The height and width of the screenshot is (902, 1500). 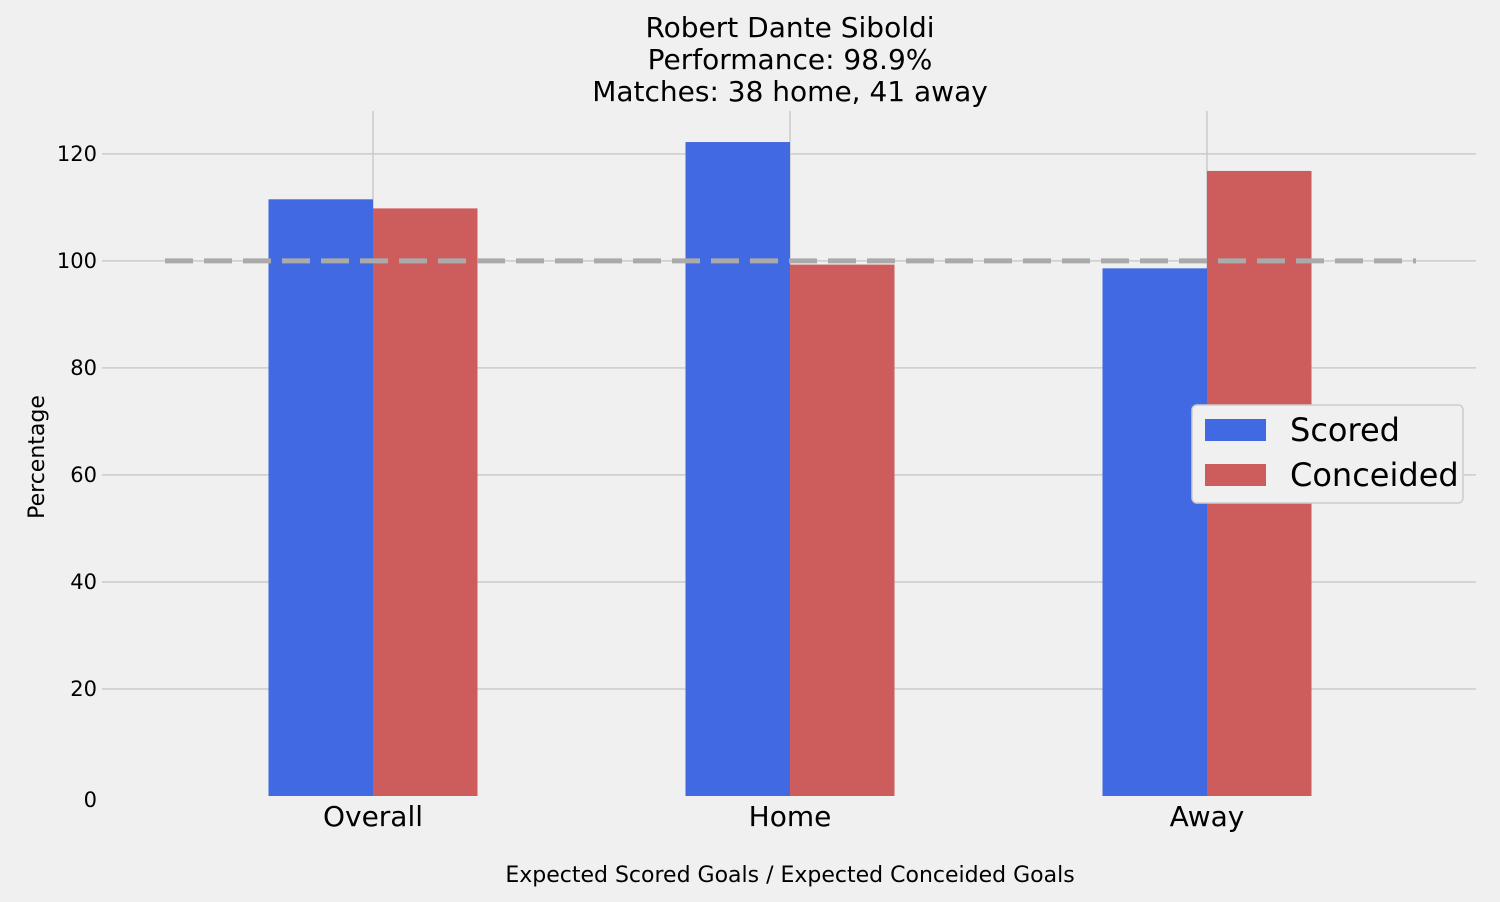 I want to click on legend-swatch-conceided, so click(x=1235, y=475).